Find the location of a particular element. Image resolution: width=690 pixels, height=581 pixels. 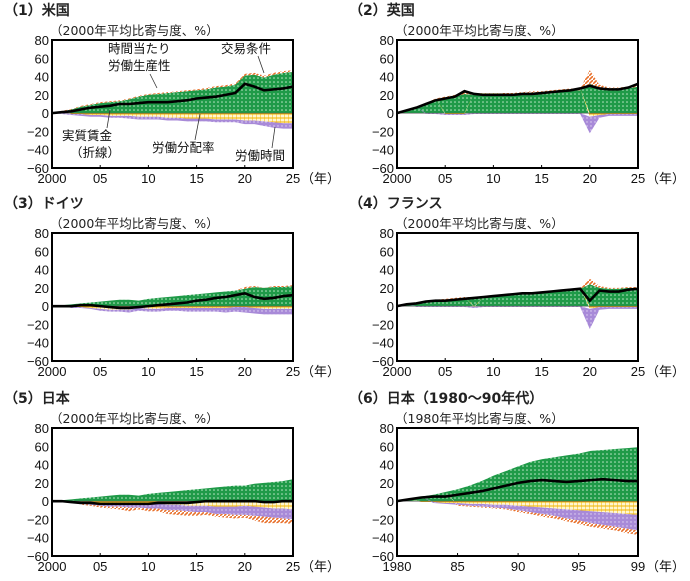

area-terms-of-trade is located at coordinates (172, 511).